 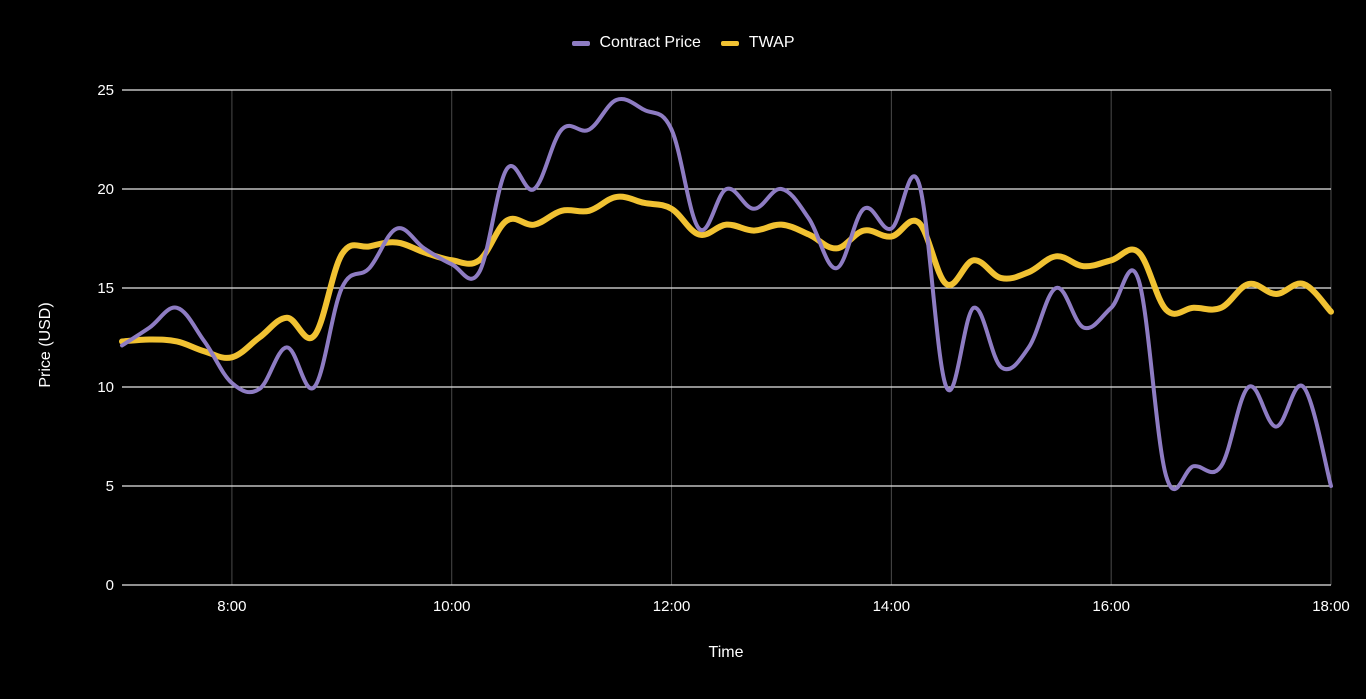 What do you see at coordinates (729, 43) in the screenshot?
I see `twap-swatch-icon` at bounding box center [729, 43].